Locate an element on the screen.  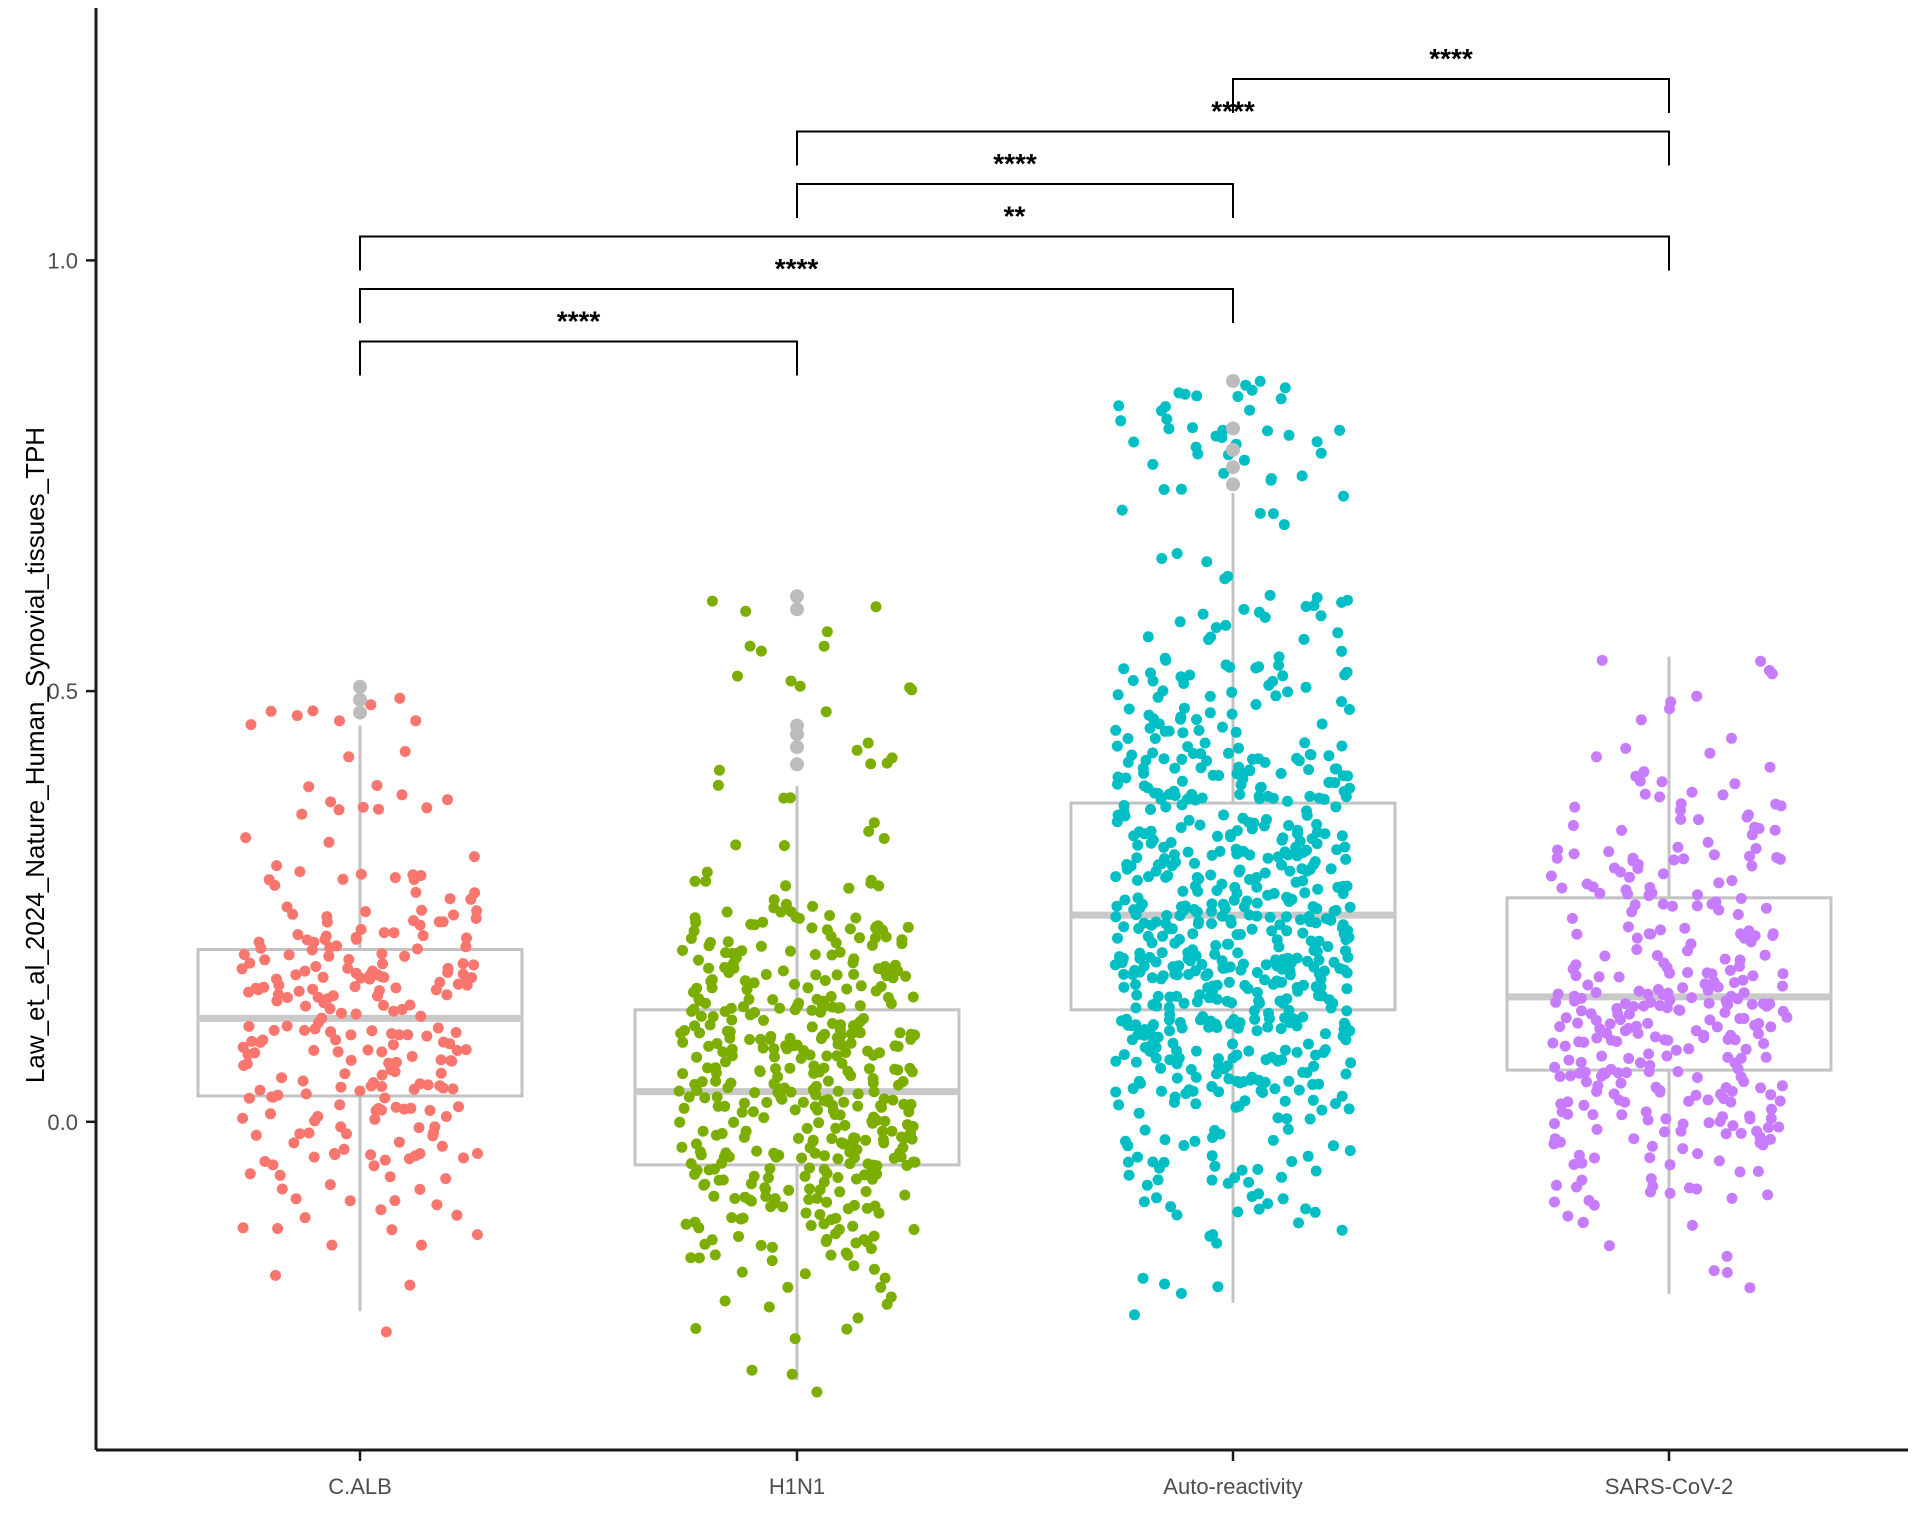
boxplot-box is located at coordinates (1233, 906).